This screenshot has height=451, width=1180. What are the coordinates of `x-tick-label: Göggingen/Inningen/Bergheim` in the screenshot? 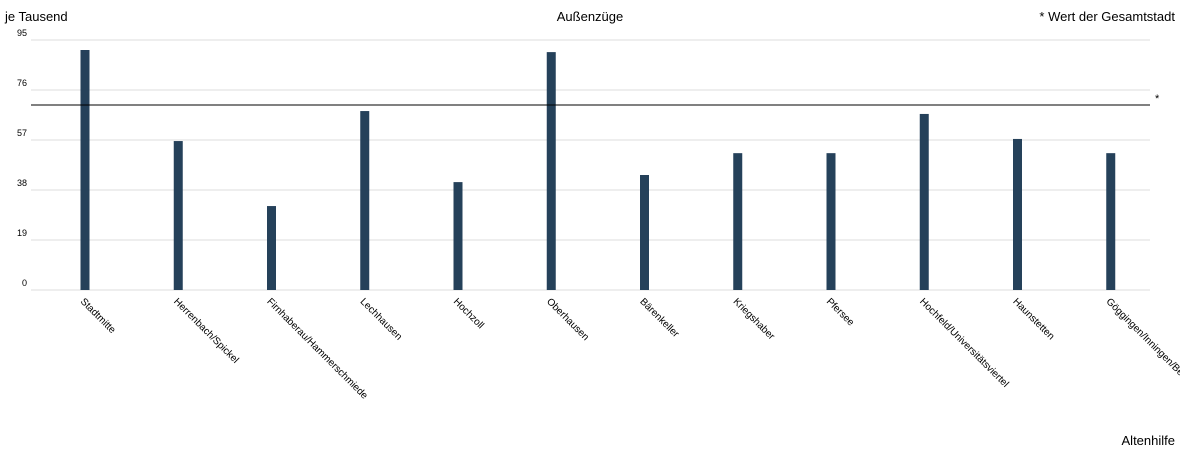 It's located at (1142, 348).